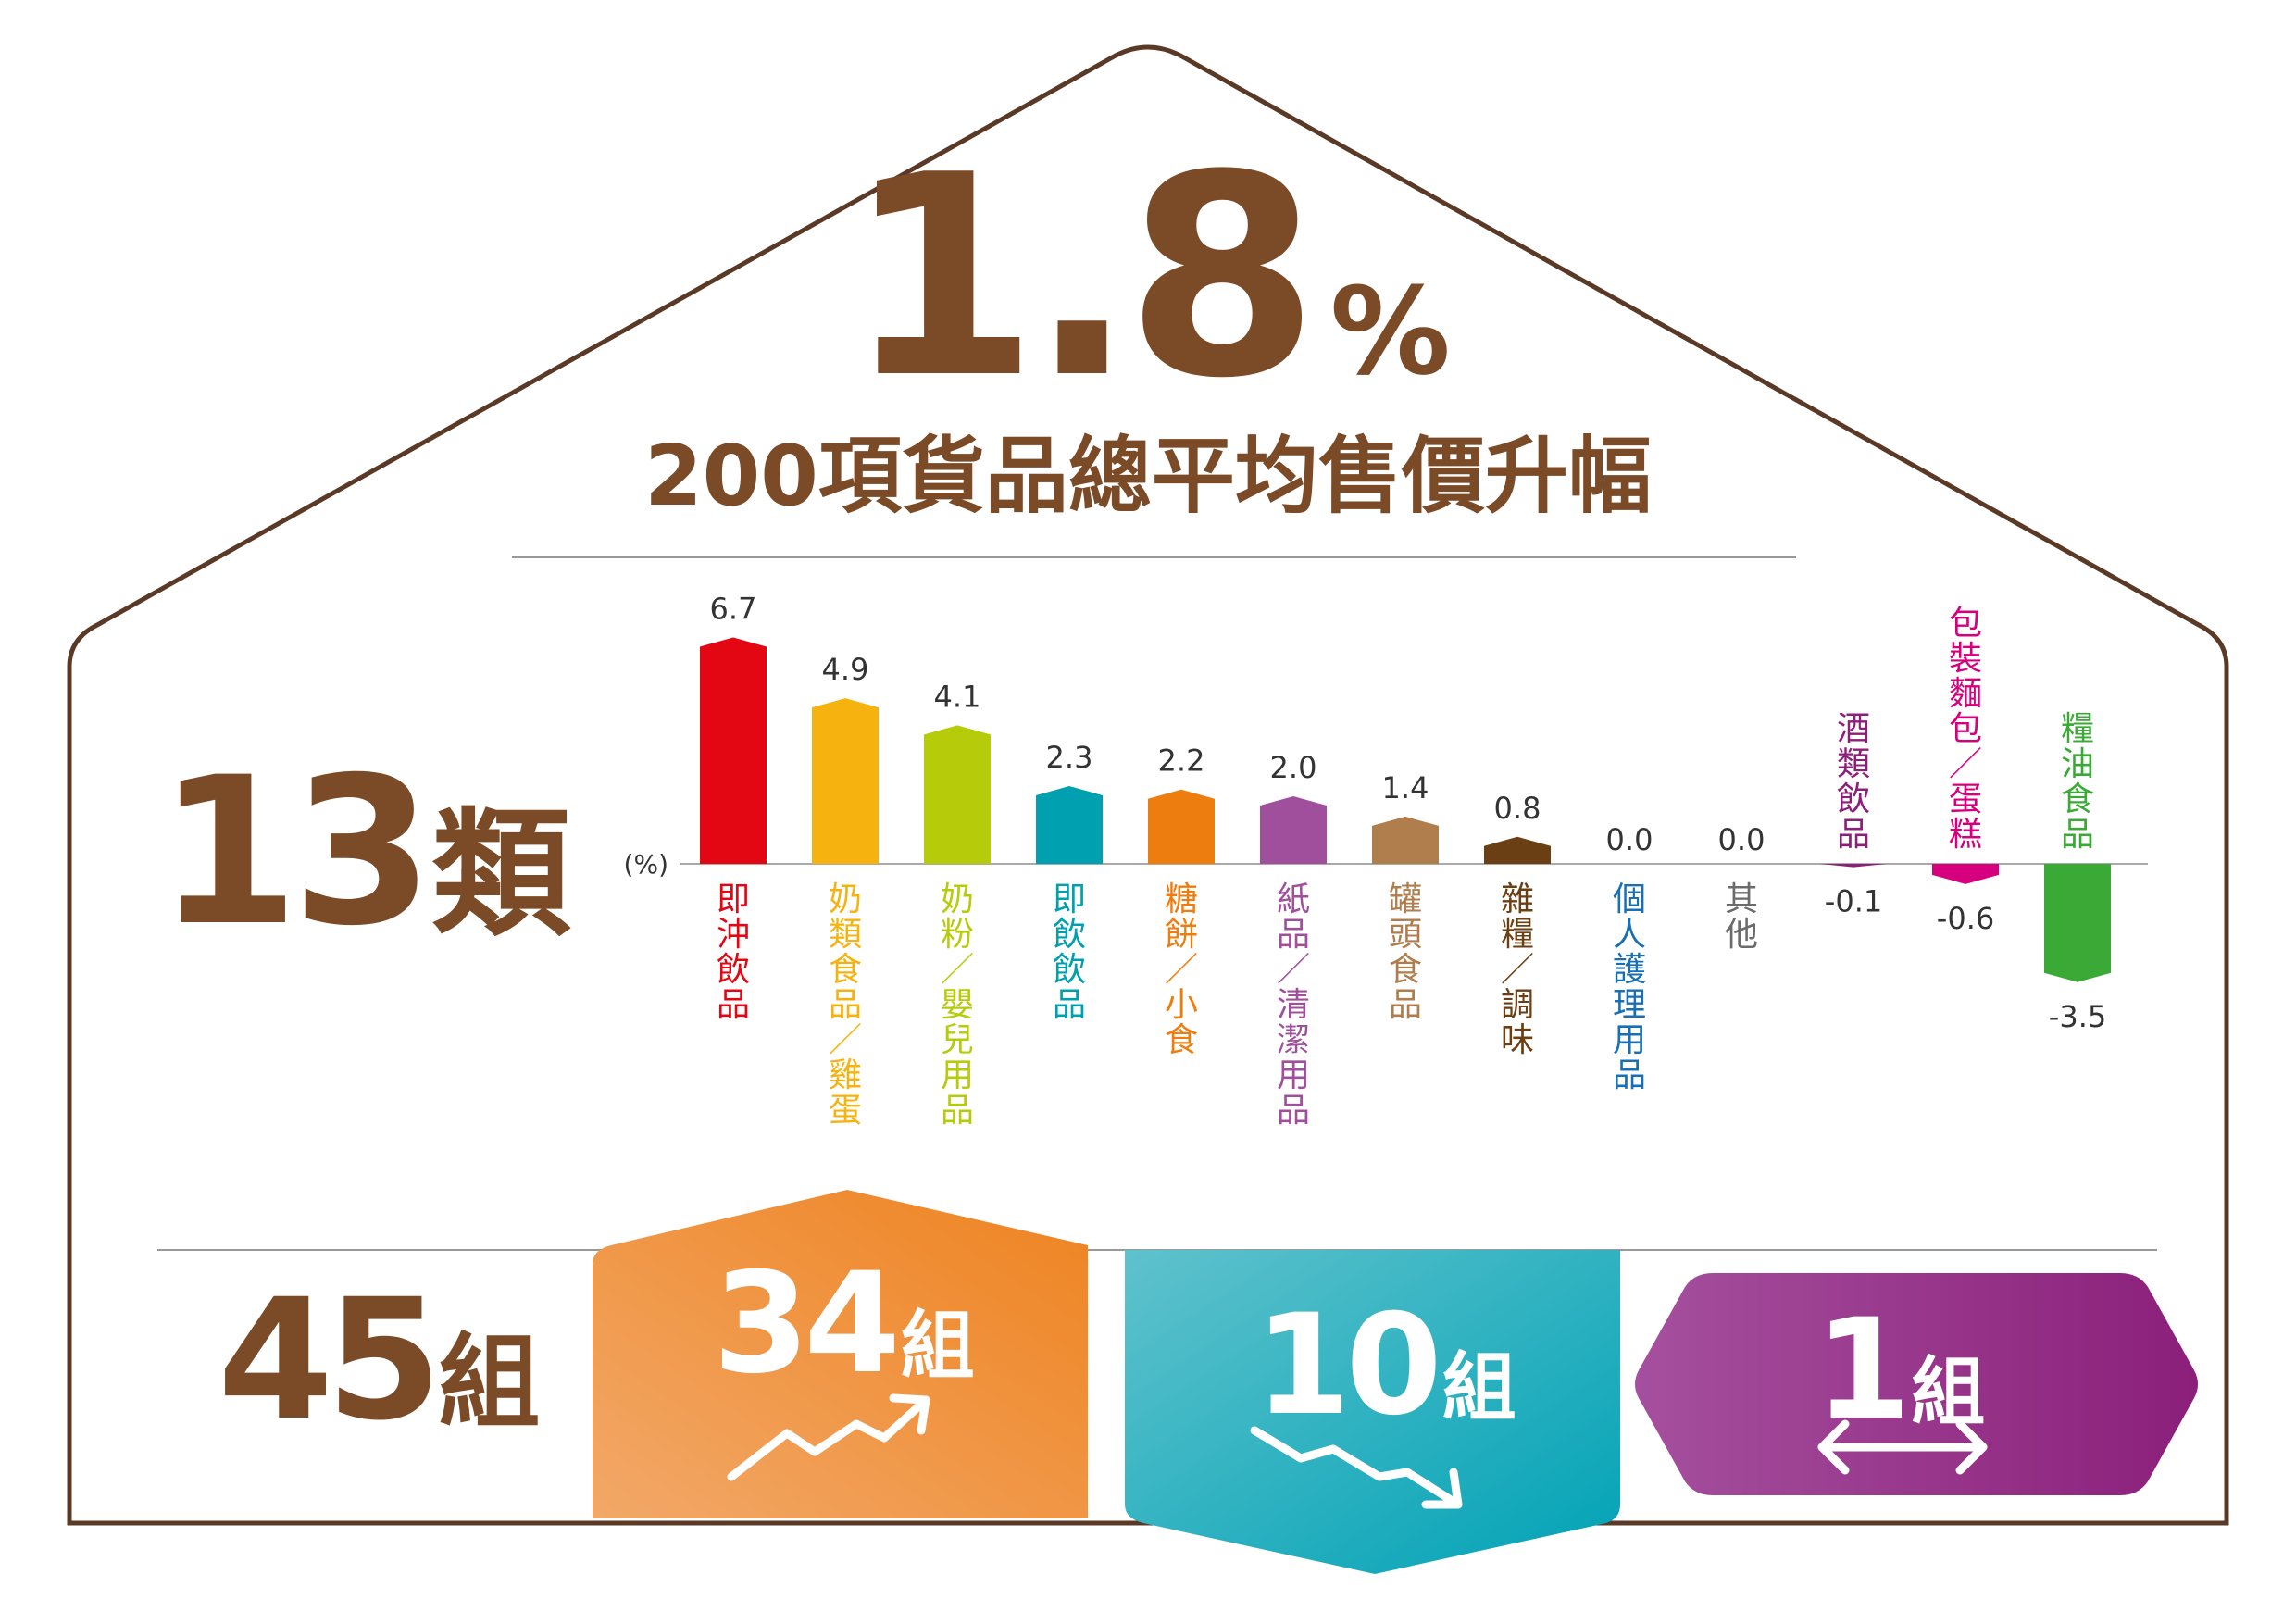 Image resolution: width=2296 pixels, height=1624 pixels. Describe the element at coordinates (1405, 952) in the screenshot. I see `category-label: 罐頭食品` at that location.